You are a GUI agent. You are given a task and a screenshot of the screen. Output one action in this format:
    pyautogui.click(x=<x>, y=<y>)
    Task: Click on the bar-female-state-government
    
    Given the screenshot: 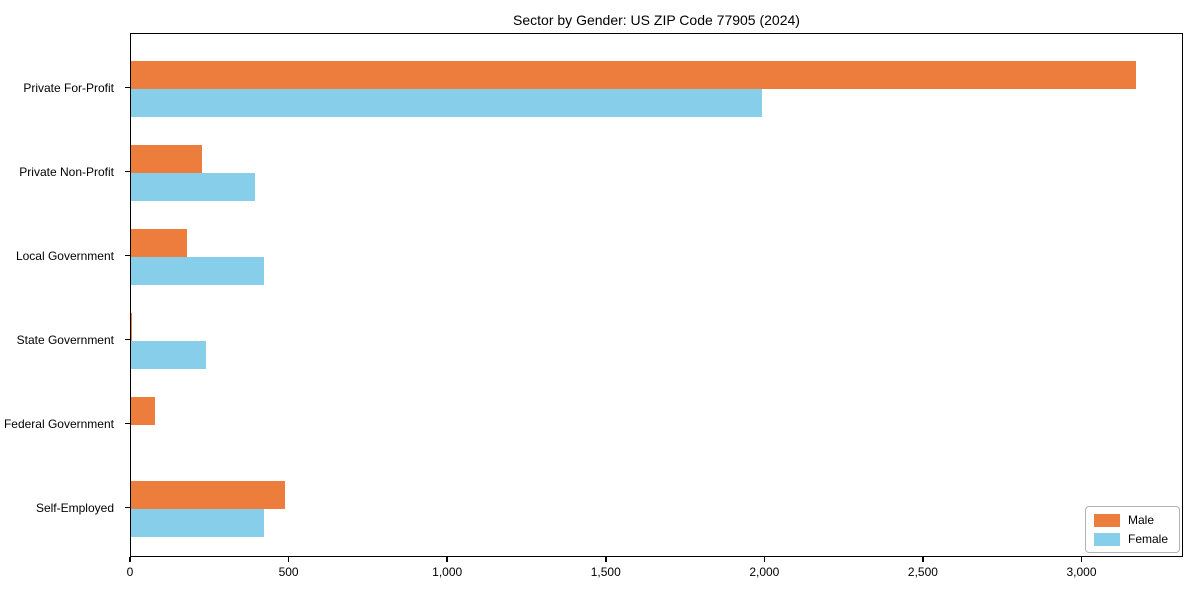 What is the action you would take?
    pyautogui.click(x=168, y=354)
    